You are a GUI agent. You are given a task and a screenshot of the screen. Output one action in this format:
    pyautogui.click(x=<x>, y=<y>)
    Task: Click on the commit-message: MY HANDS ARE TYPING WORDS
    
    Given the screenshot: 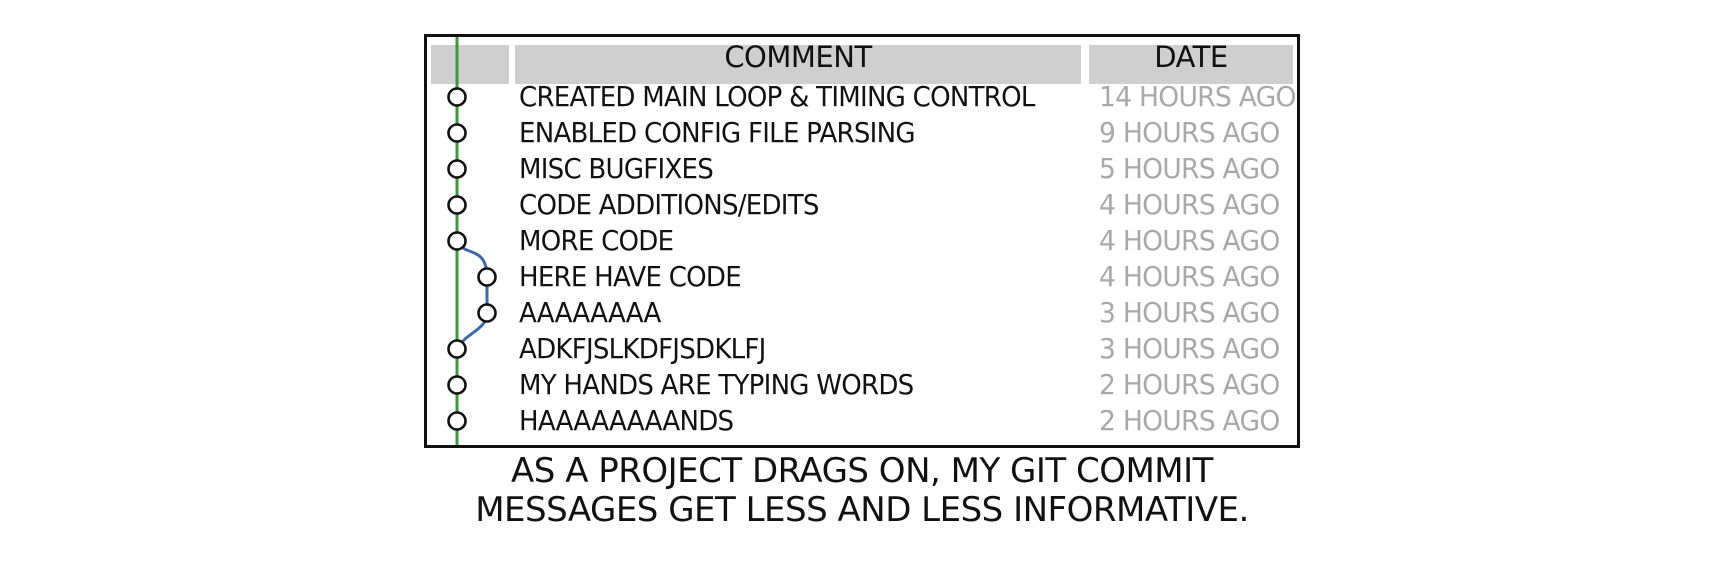 What is the action you would take?
    pyautogui.click(x=716, y=384)
    